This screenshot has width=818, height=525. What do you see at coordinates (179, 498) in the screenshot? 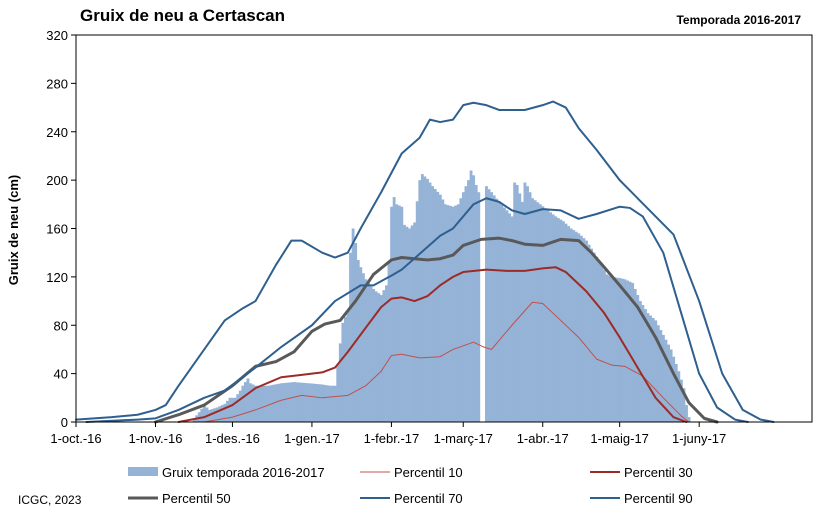
I see `legend-item: Percentil 50` at bounding box center [179, 498].